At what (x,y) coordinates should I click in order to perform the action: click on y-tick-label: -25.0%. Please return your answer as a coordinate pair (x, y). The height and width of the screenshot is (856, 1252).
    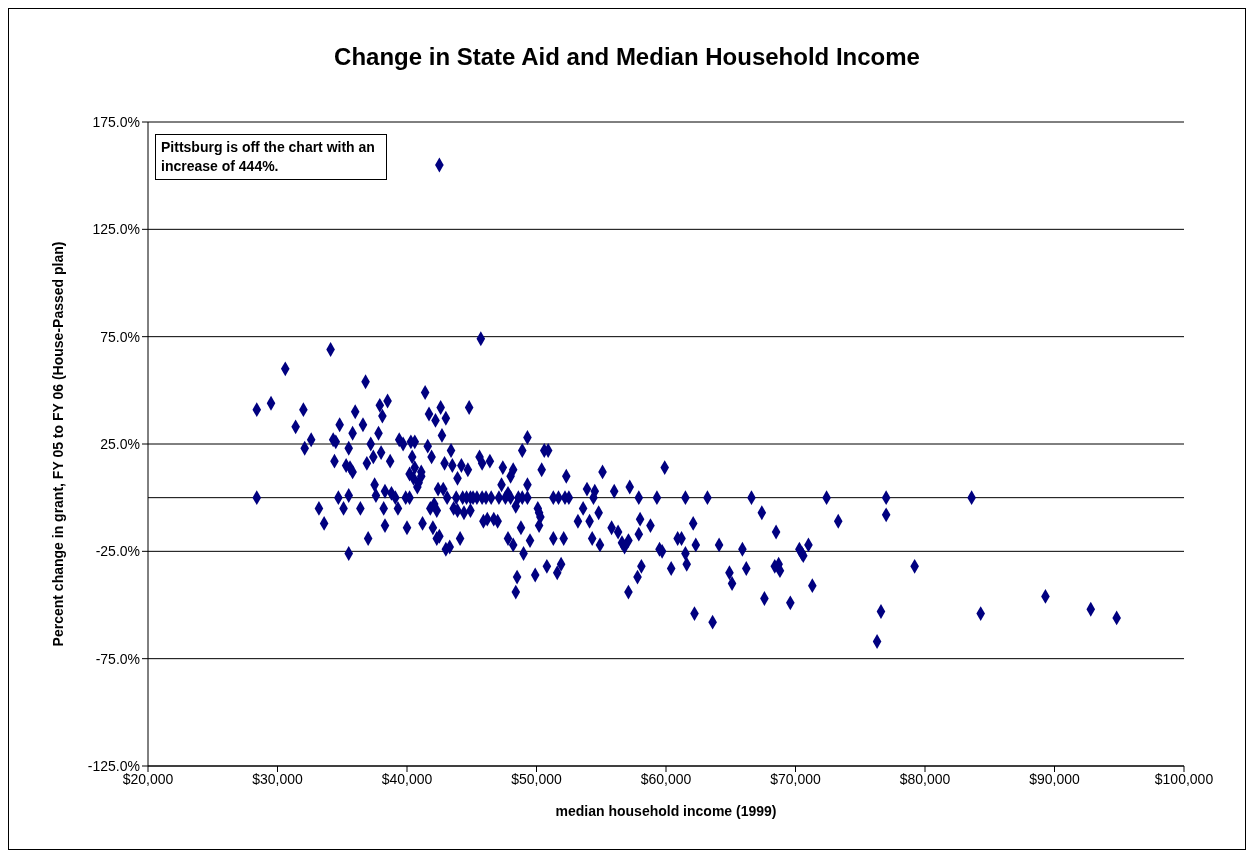
    Looking at the image, I should click on (117, 551).